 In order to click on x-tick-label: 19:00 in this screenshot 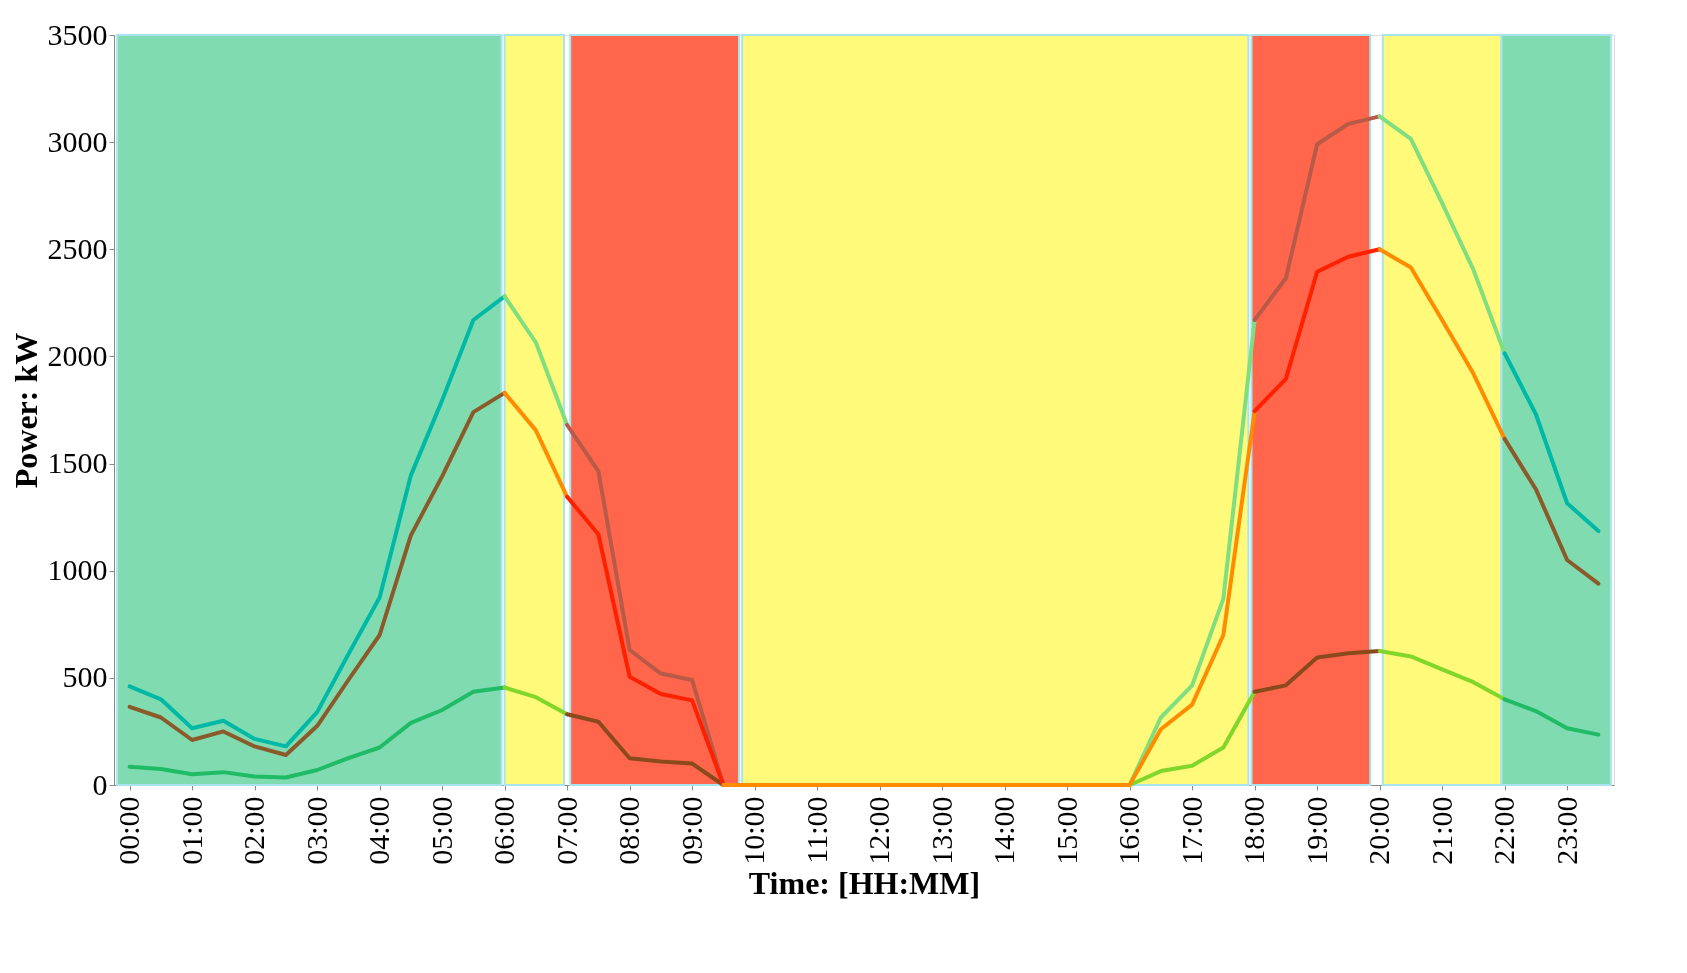, I will do `click(1316, 830)`.